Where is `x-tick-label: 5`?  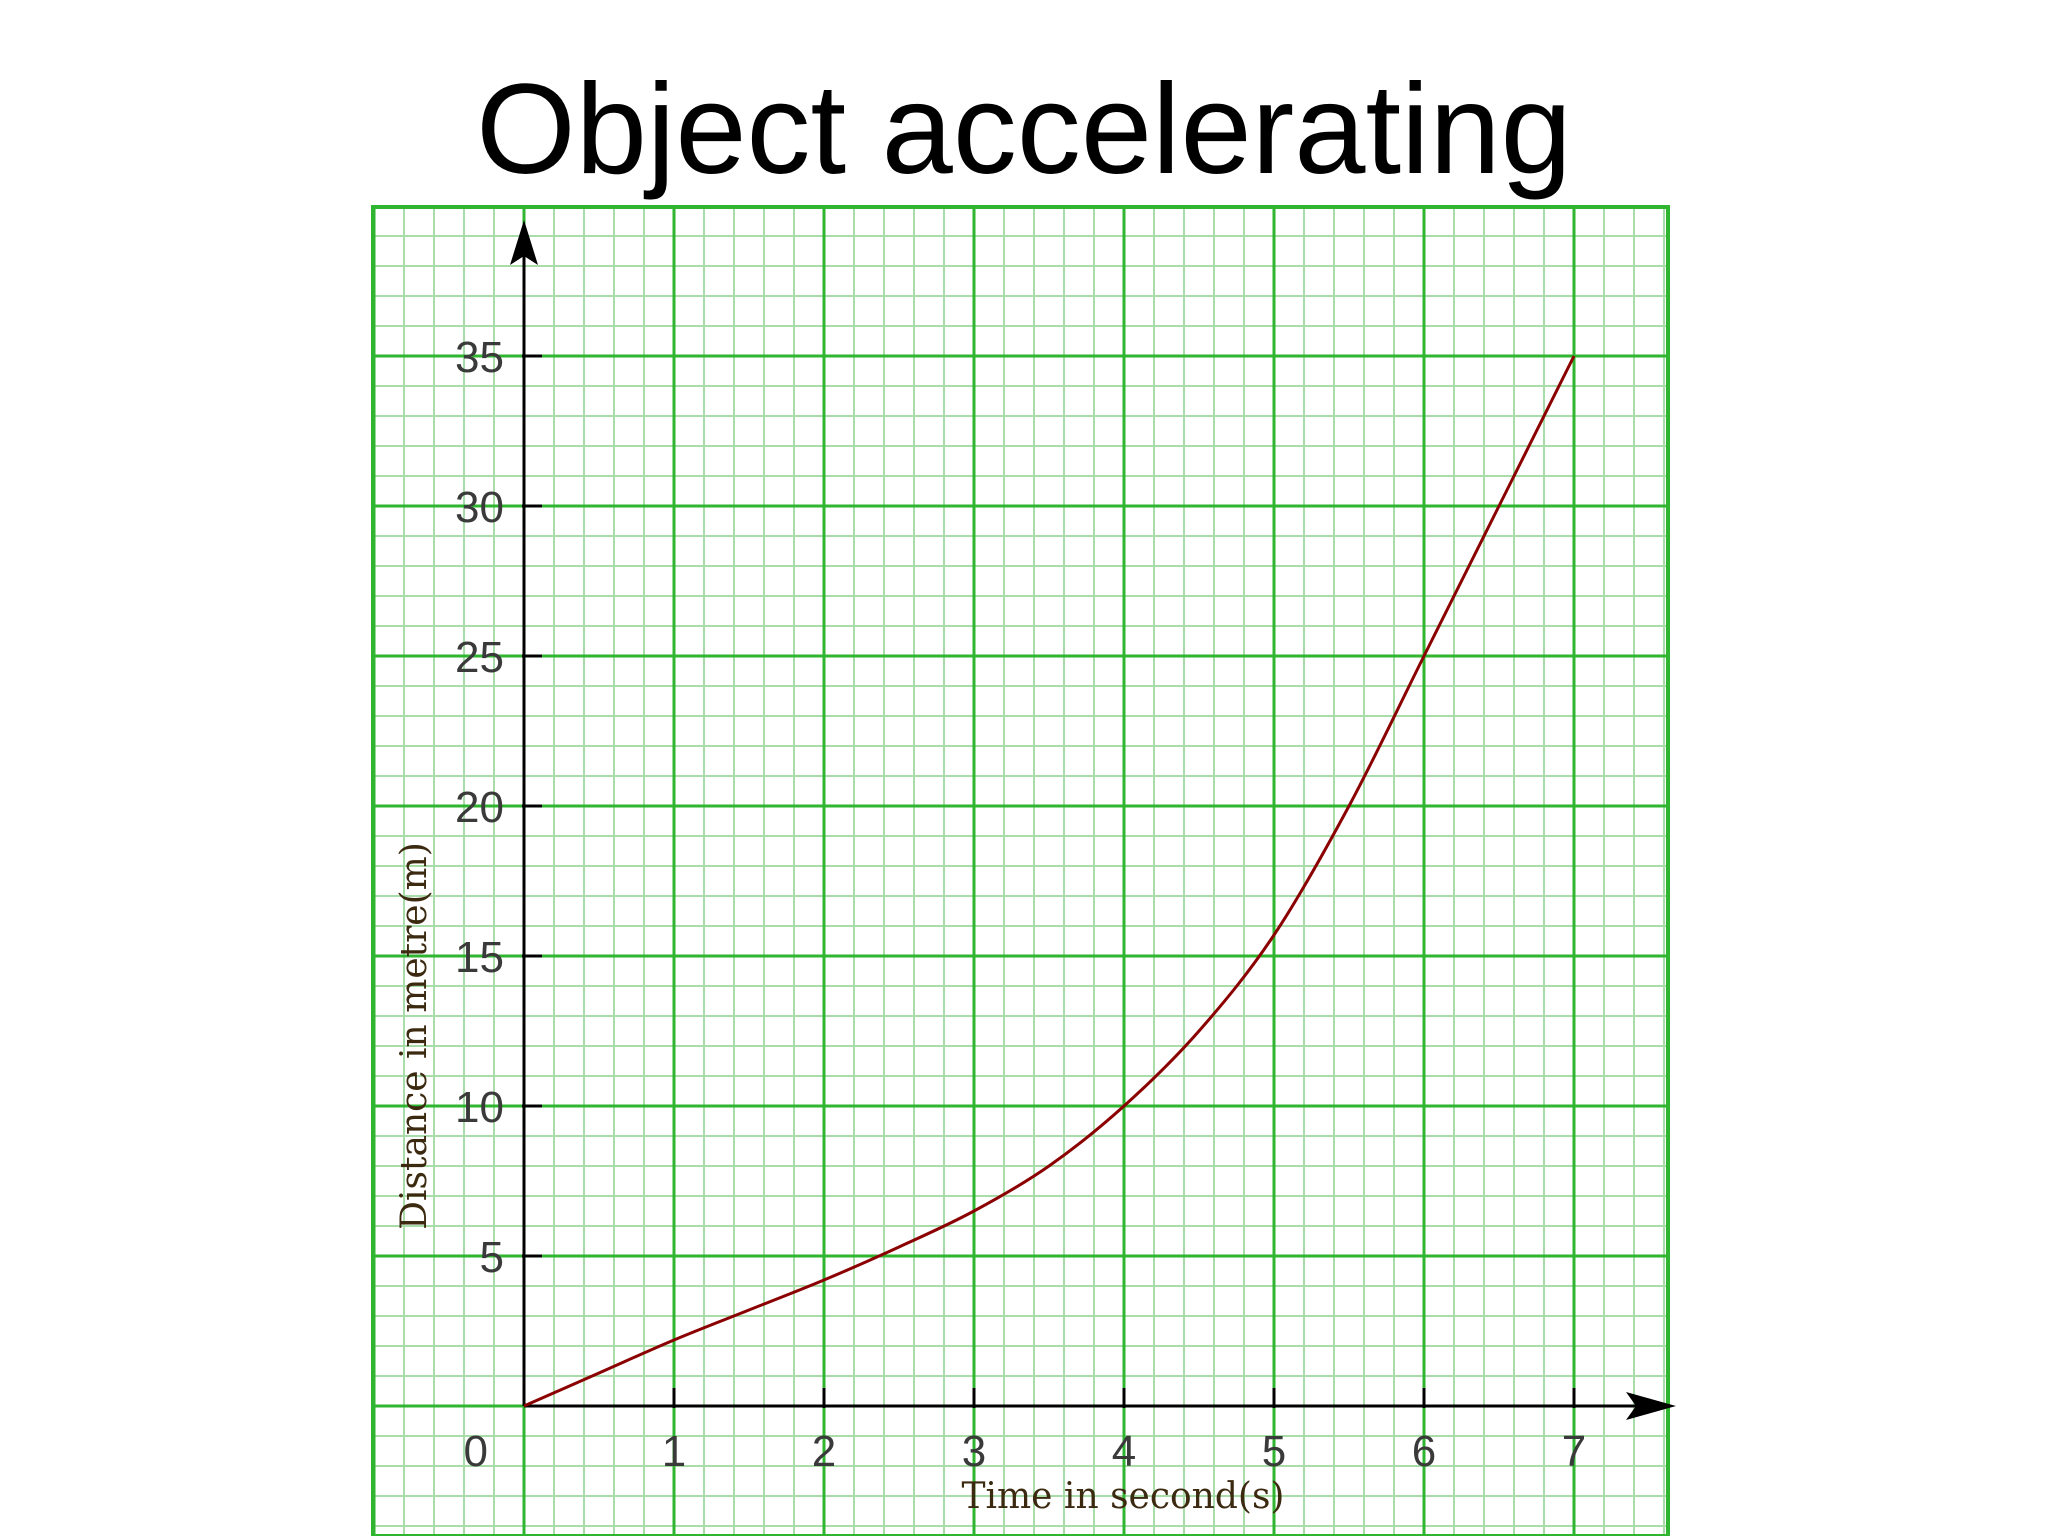
x-tick-label: 5 is located at coordinates (1274, 1451).